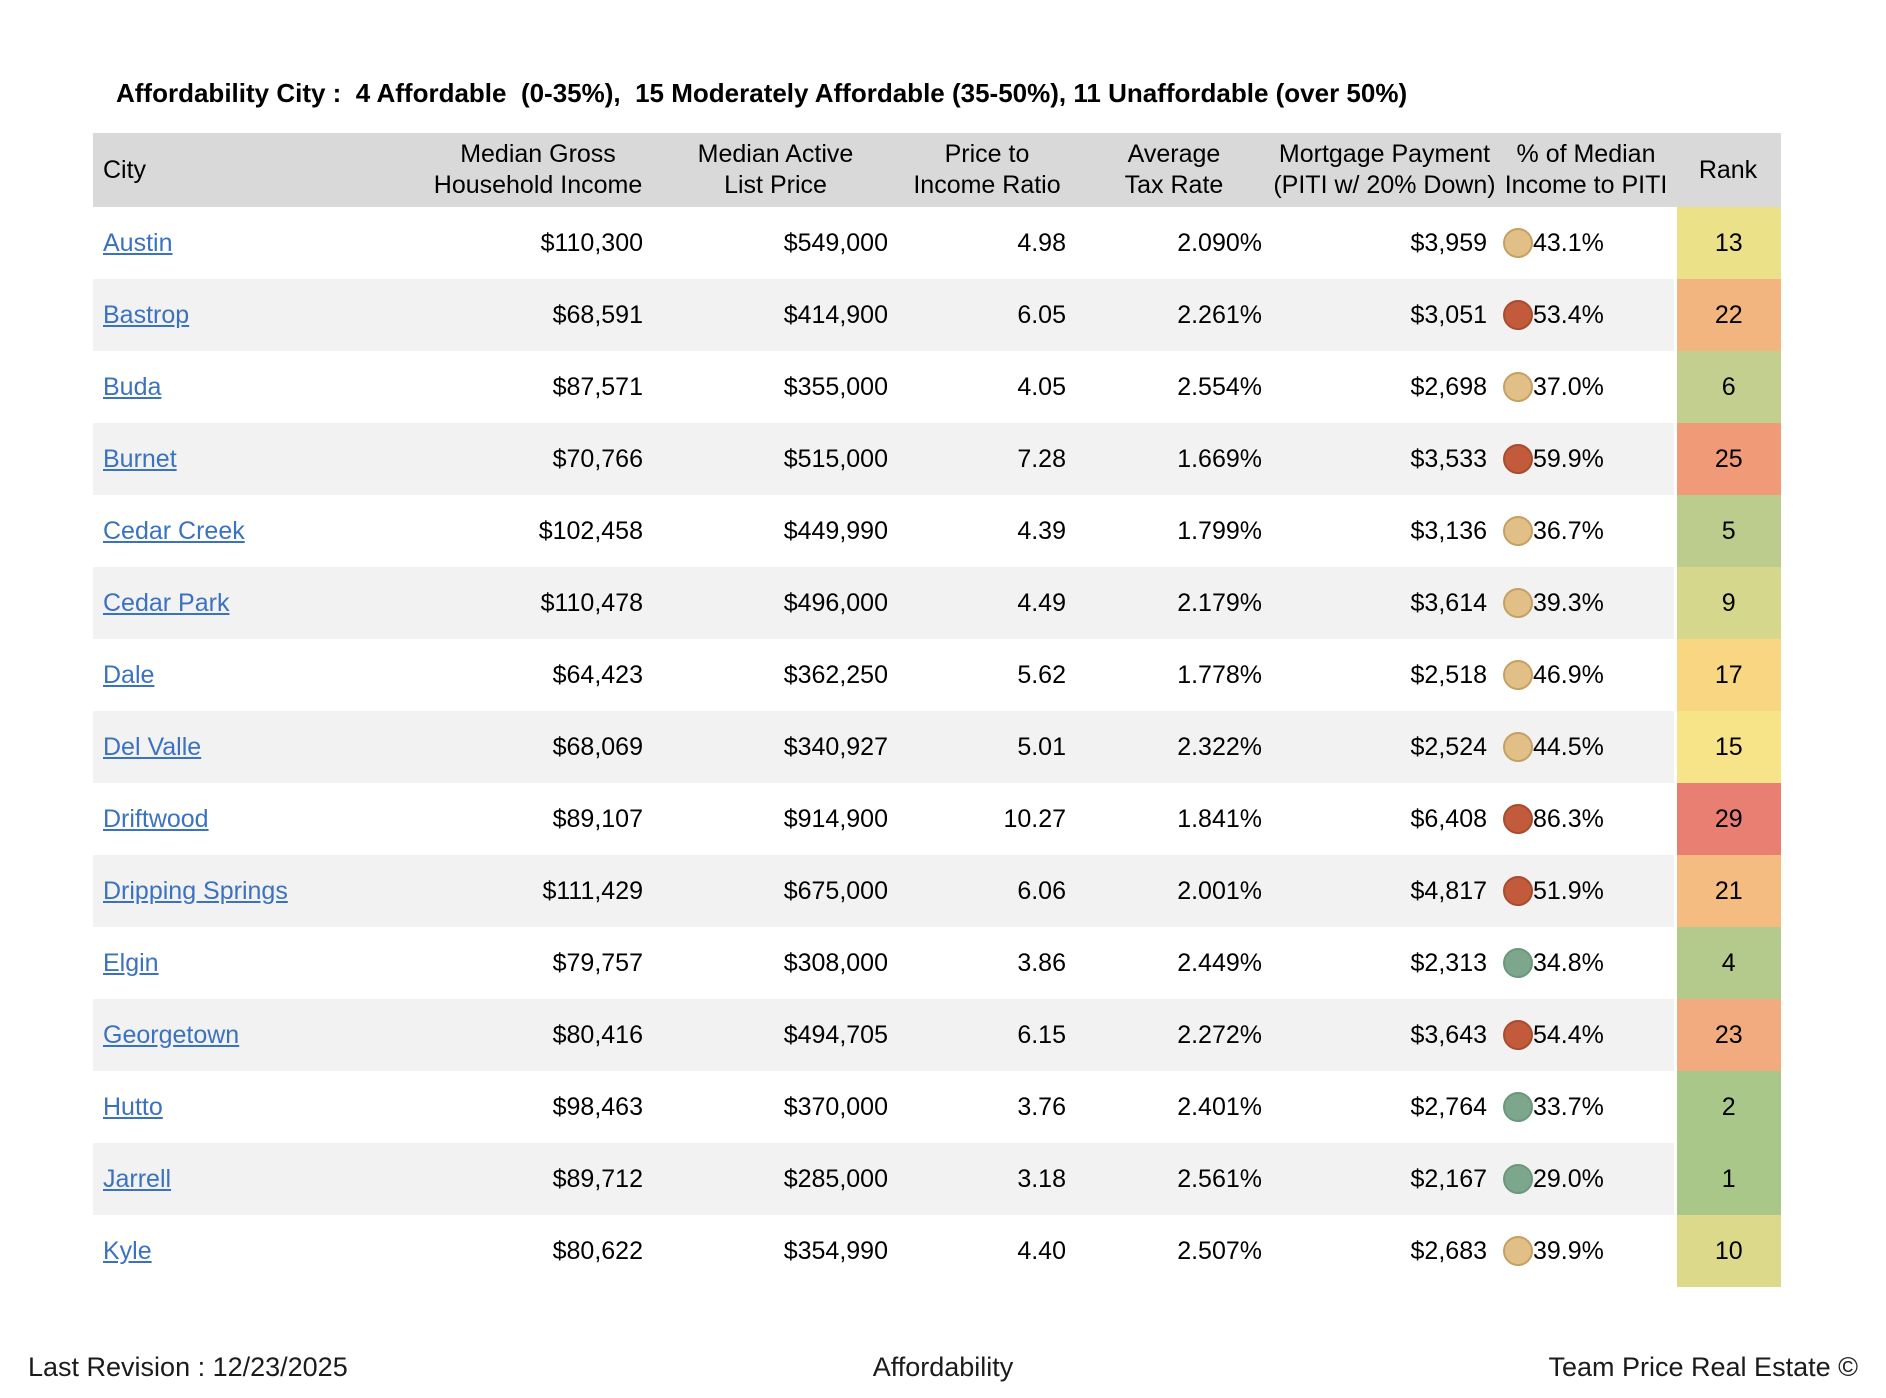 The width and height of the screenshot is (1886, 1398). Describe the element at coordinates (171, 1034) in the screenshot. I see `city-link: Georgetown` at that location.